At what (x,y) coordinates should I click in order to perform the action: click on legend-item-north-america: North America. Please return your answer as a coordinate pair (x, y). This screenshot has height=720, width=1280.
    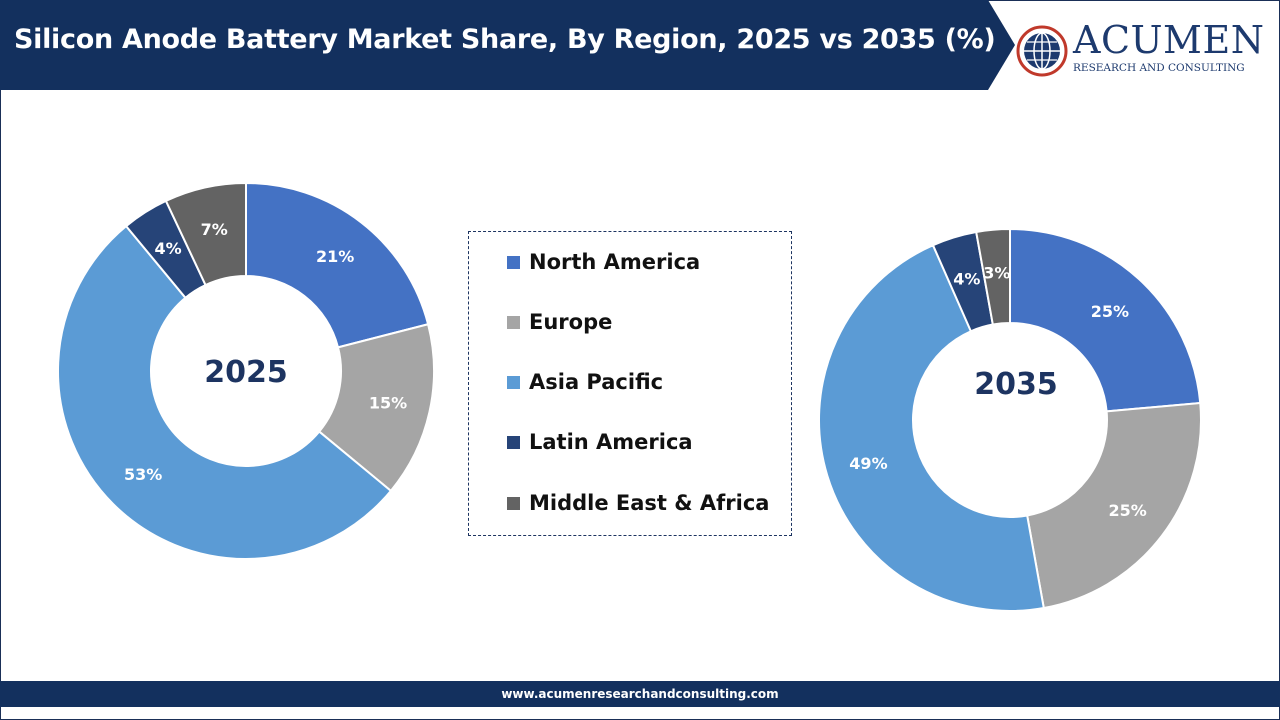
    Looking at the image, I should click on (603, 262).